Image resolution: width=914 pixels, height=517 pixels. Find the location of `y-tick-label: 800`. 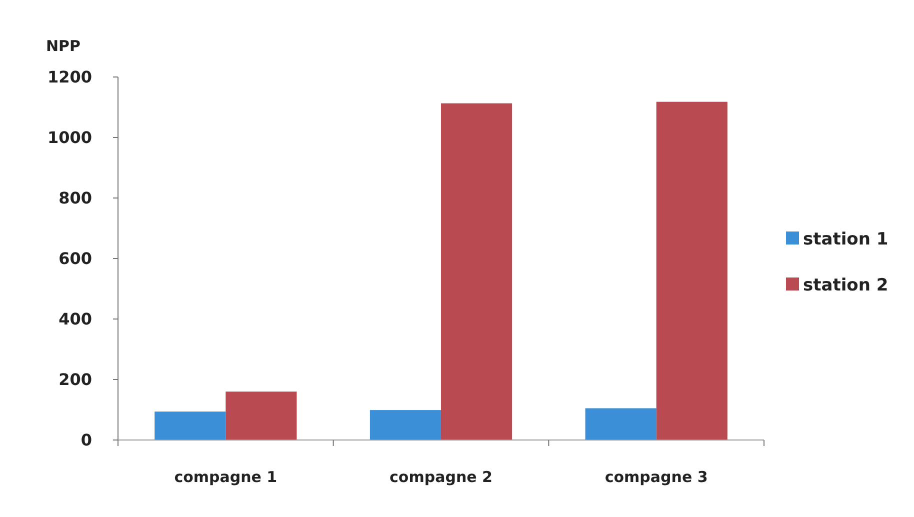

y-tick-label: 800 is located at coordinates (75, 198).